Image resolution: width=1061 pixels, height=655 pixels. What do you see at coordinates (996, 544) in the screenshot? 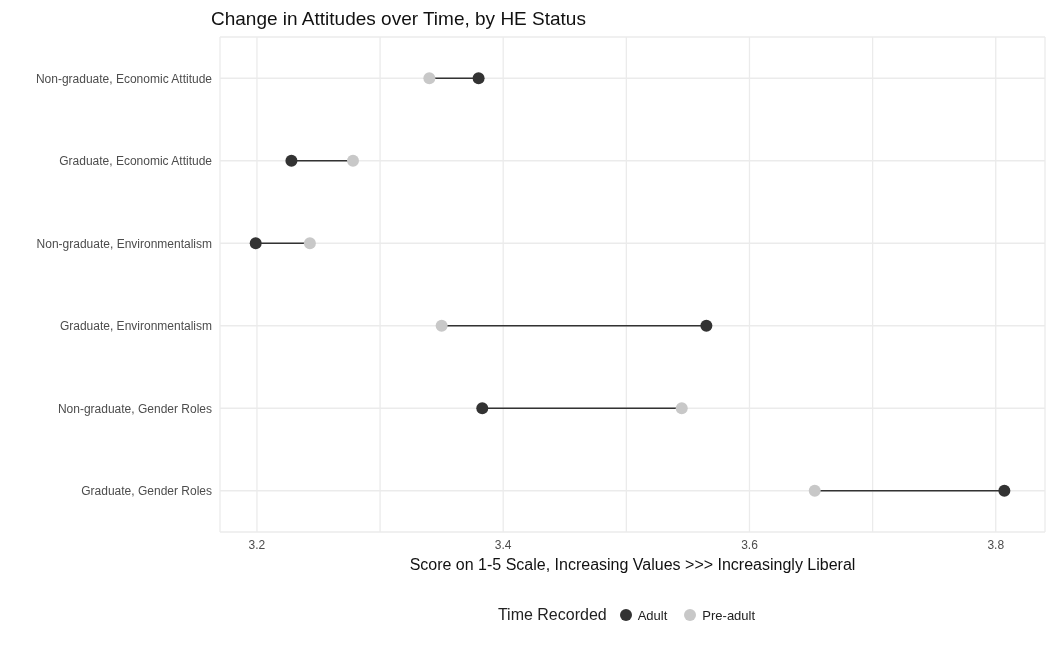
I see `x-tick-label: 3.8` at bounding box center [996, 544].